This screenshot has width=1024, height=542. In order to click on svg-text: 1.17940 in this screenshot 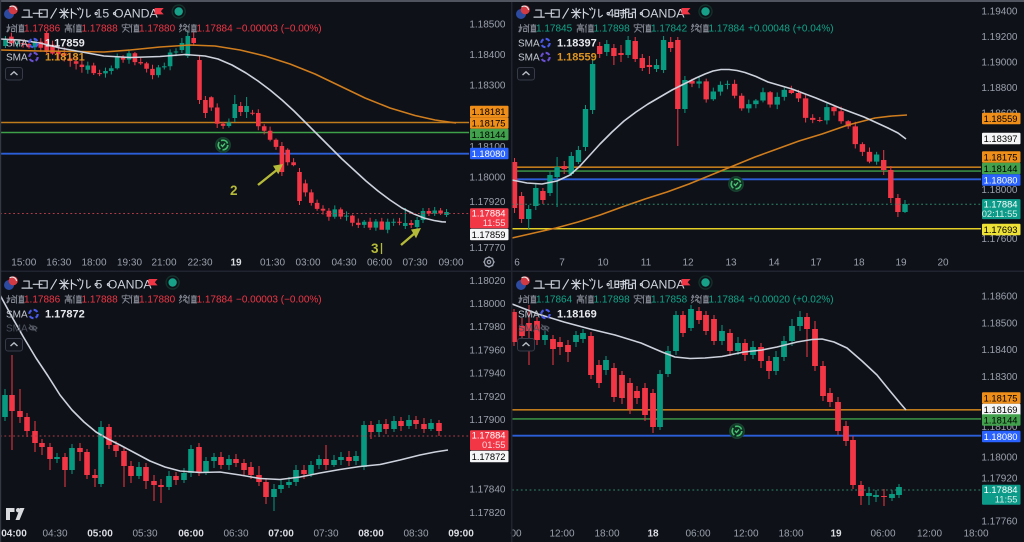, I will do `click(487, 374)`.